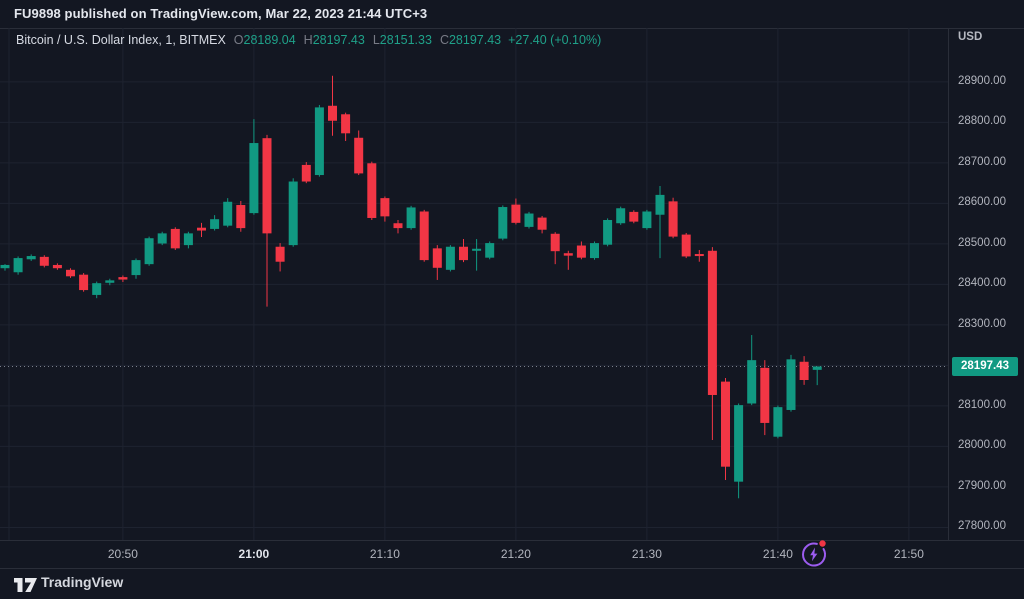 The width and height of the screenshot is (1024, 599). Describe the element at coordinates (402, 40) in the screenshot. I see `legend-low: L28151.33` at that location.